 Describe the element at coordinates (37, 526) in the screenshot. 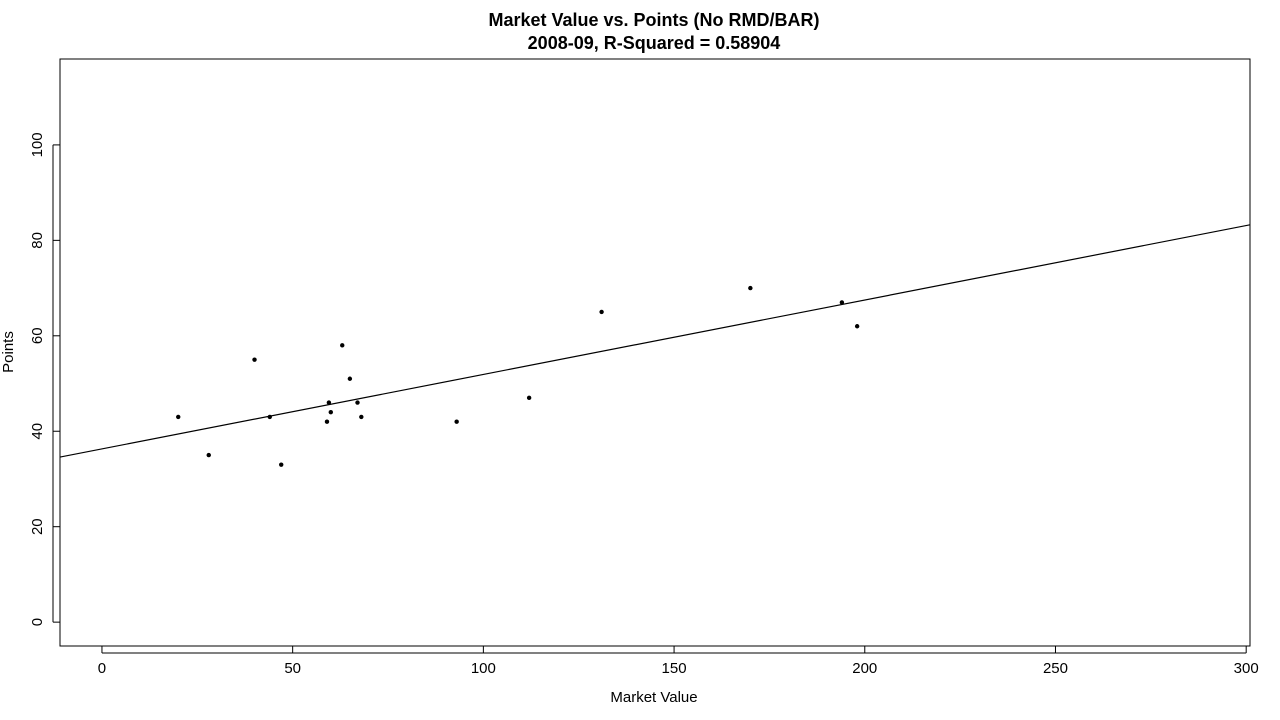

I see `y-tick-label: 20` at that location.